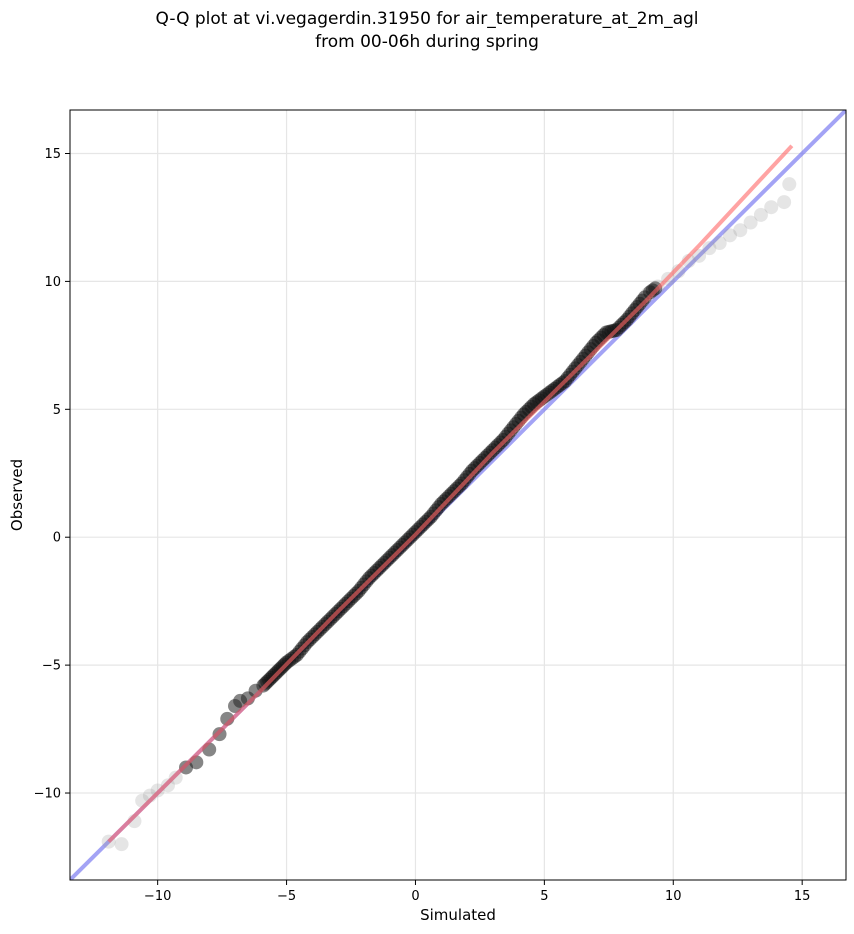  Describe the element at coordinates (286, 896) in the screenshot. I see `x-tick-label: −5` at that location.